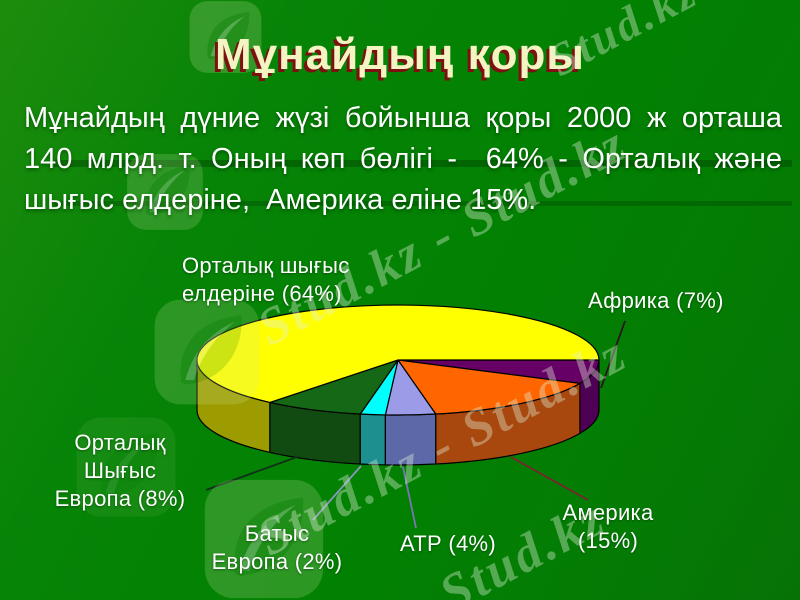 This screenshot has width=800, height=600. Describe the element at coordinates (656, 300) in the screenshot. I see `pie-label-africa: Африка (7%)` at that location.